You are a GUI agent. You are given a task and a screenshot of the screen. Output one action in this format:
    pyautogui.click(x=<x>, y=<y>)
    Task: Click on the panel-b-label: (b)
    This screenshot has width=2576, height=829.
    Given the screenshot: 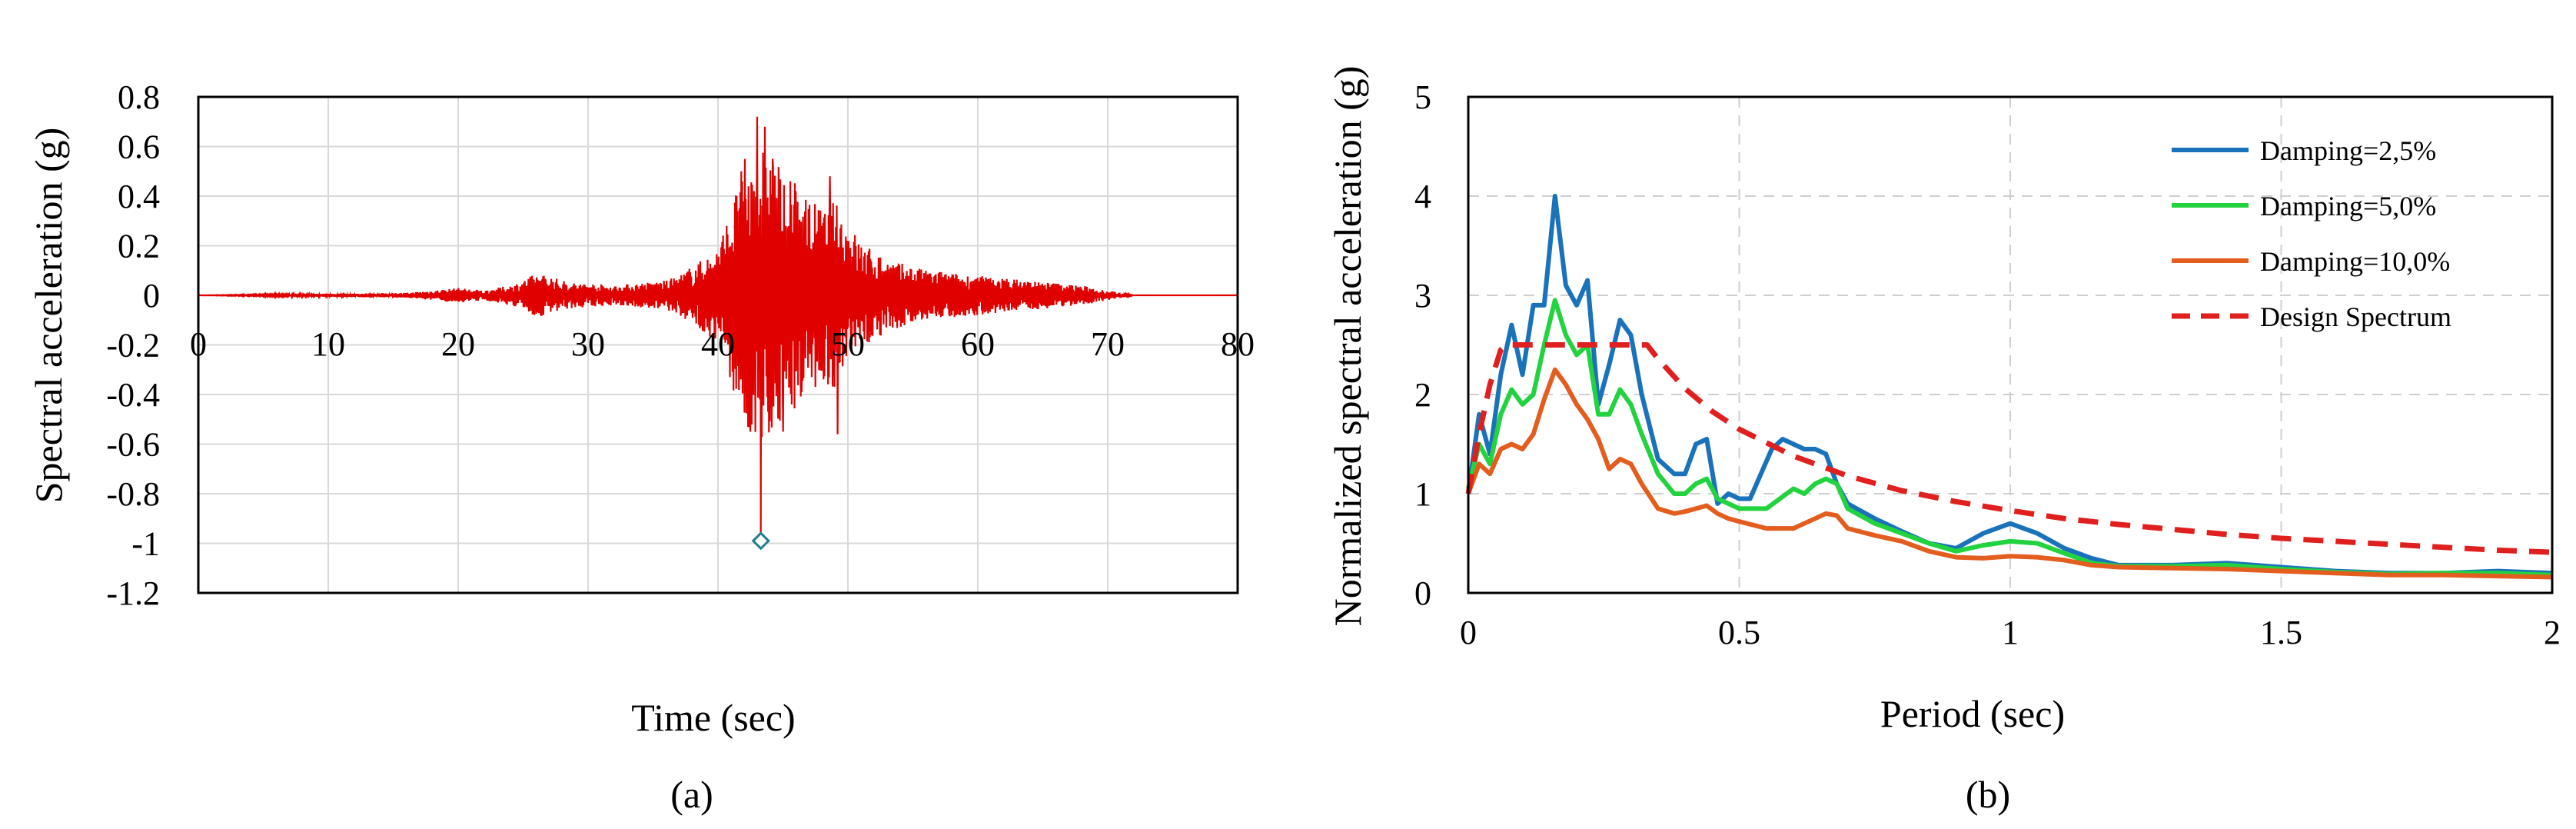 What is the action you would take?
    pyautogui.click(x=1988, y=795)
    